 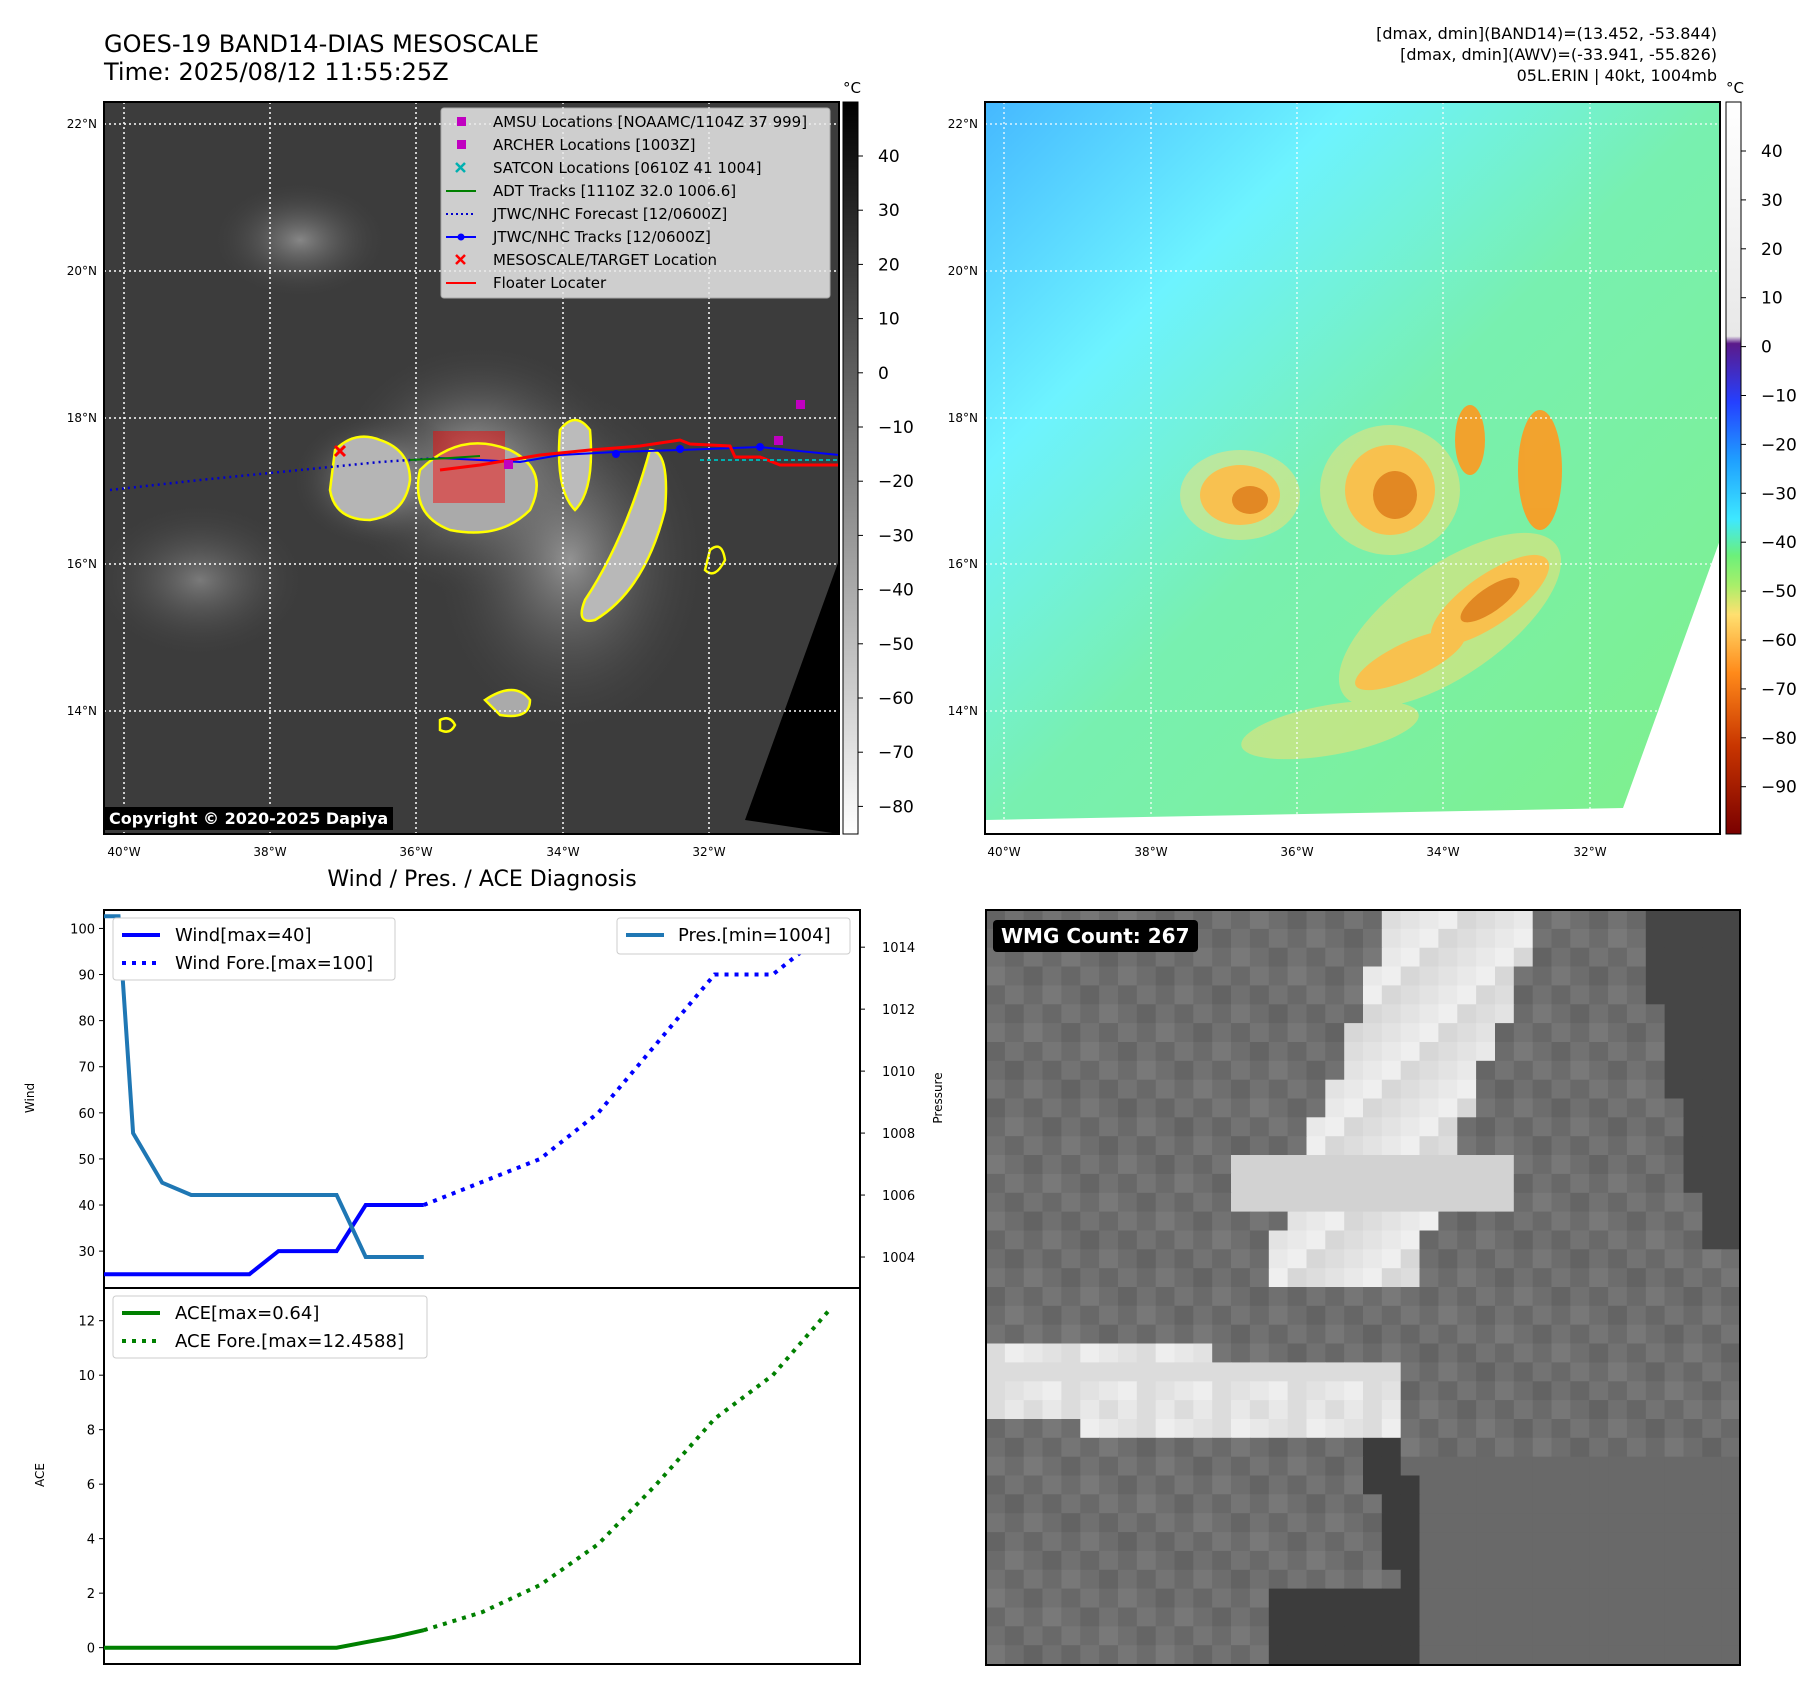 What do you see at coordinates (91, 1594) in the screenshot?
I see `y-tick-label: 2` at bounding box center [91, 1594].